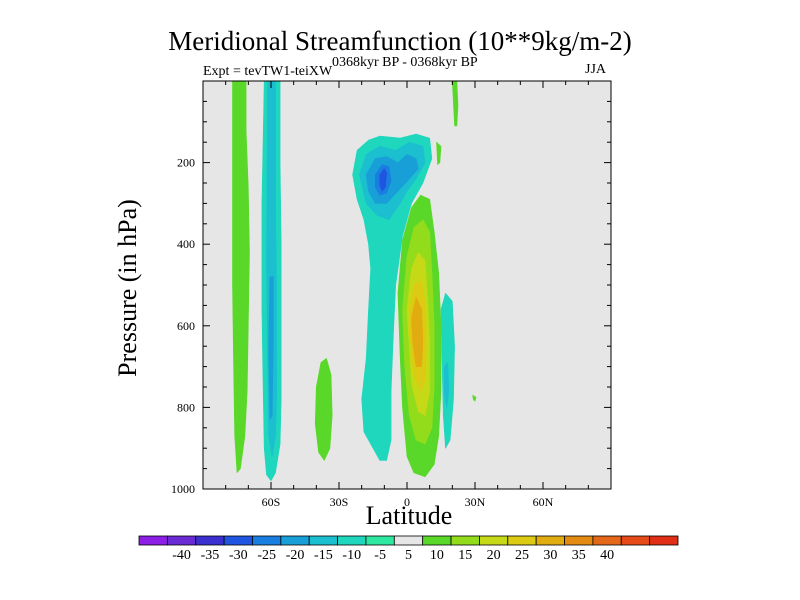  What do you see at coordinates (183, 489) in the screenshot?
I see `y-tick-label: 1000` at bounding box center [183, 489].